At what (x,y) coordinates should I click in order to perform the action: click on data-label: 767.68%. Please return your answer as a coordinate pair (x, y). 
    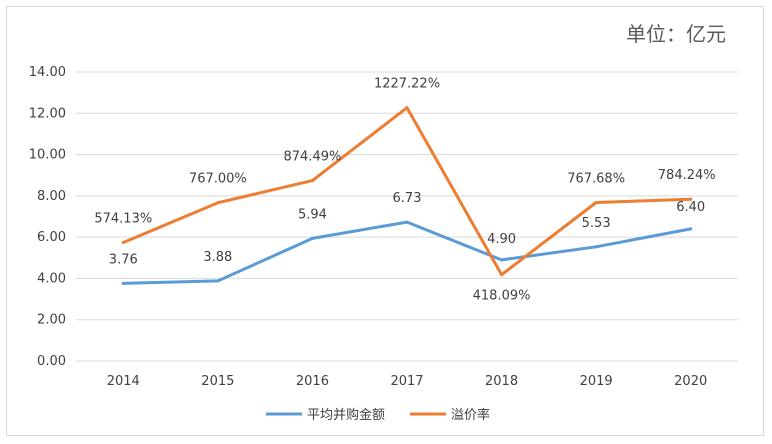
    Looking at the image, I should click on (596, 178).